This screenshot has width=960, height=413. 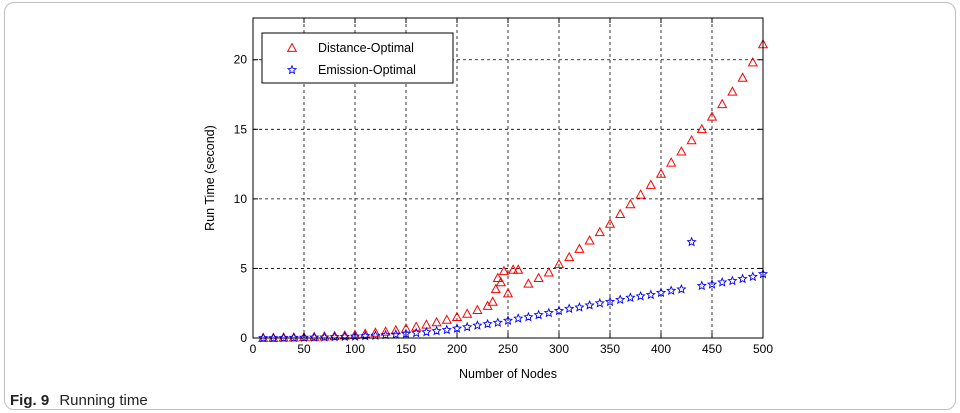 I want to click on x-tick-label: 450, so click(x=712, y=349).